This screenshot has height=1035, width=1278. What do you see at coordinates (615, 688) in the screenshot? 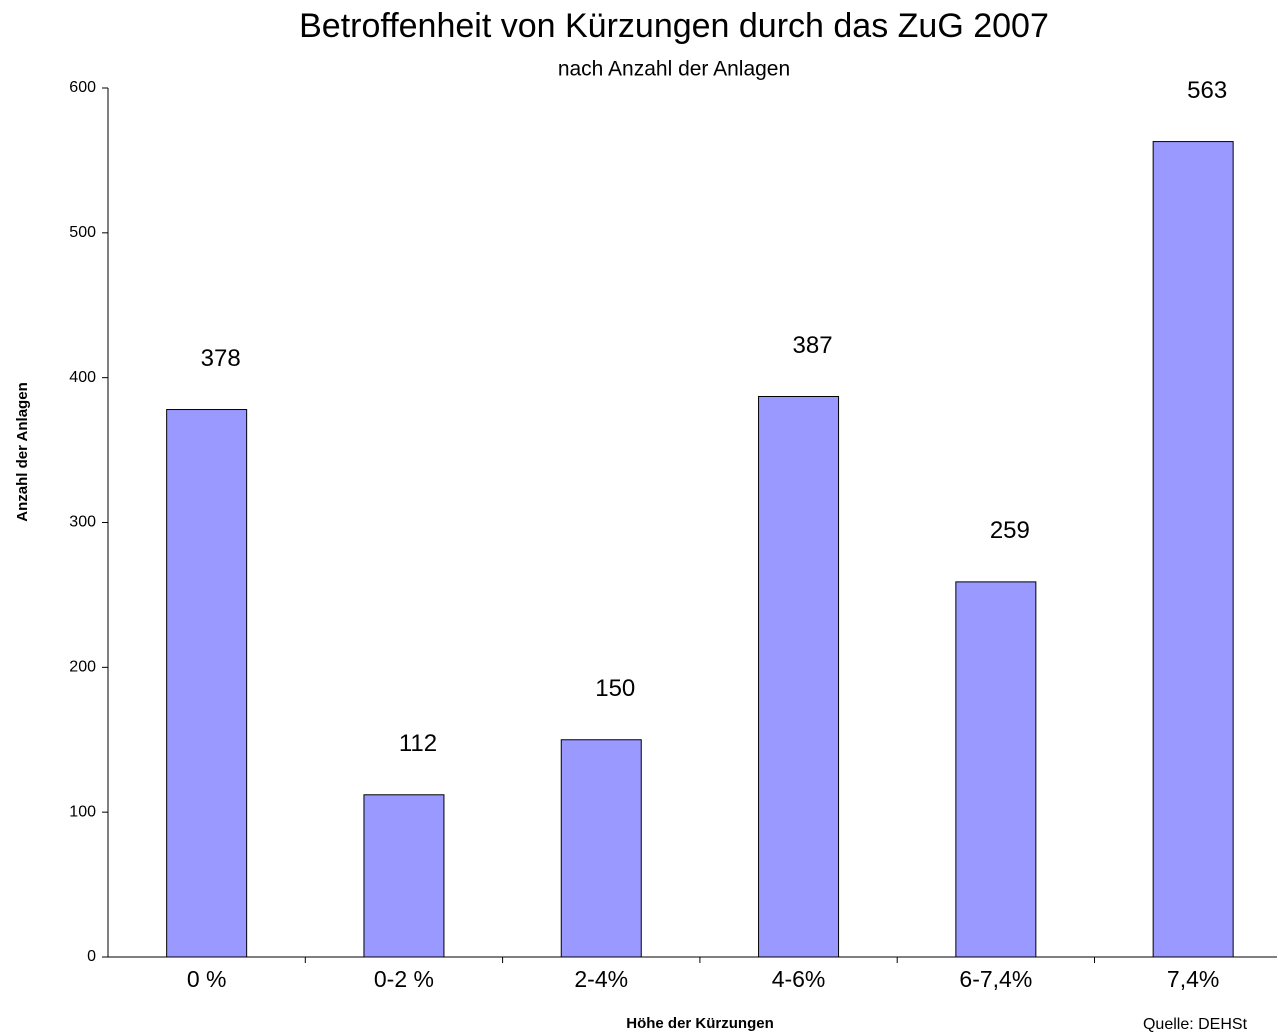
I see `value-label: 150` at bounding box center [615, 688].